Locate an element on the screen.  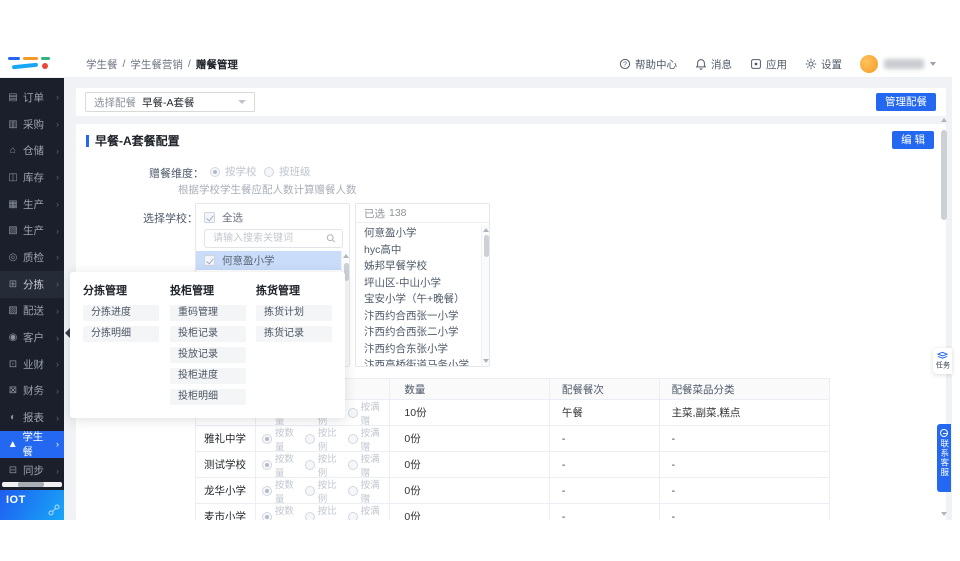
menu-item-code-management: 重码管理 is located at coordinates (208, 313).